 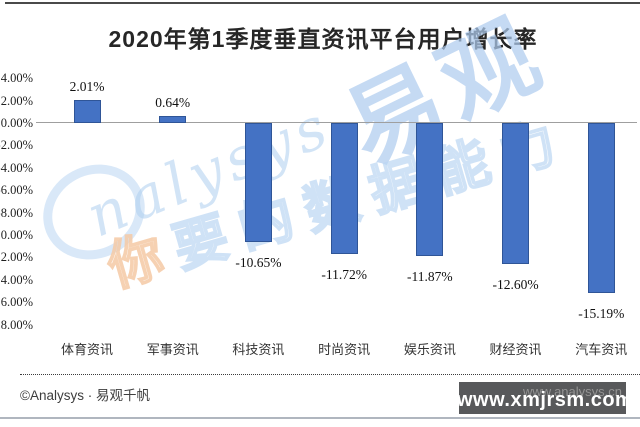 I want to click on chart-title: 2020年第1季度垂直资讯平台用户增长率, so click(x=323, y=39).